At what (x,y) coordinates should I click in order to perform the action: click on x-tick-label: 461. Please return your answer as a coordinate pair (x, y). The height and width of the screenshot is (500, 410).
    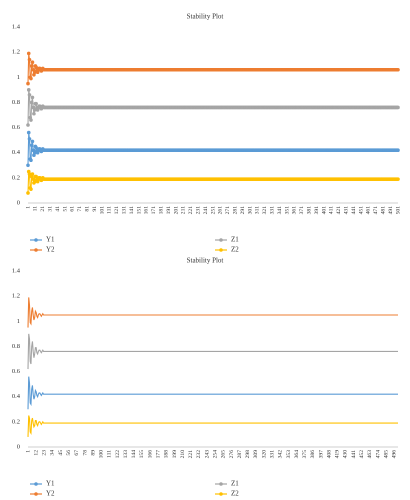
    Looking at the image, I should click on (369, 210).